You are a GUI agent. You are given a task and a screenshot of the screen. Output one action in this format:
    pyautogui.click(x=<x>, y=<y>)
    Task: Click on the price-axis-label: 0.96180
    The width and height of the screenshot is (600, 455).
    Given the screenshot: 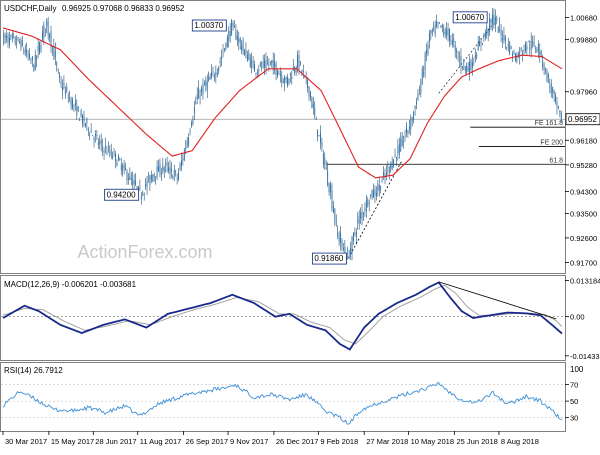 What is the action you would take?
    pyautogui.click(x=583, y=140)
    